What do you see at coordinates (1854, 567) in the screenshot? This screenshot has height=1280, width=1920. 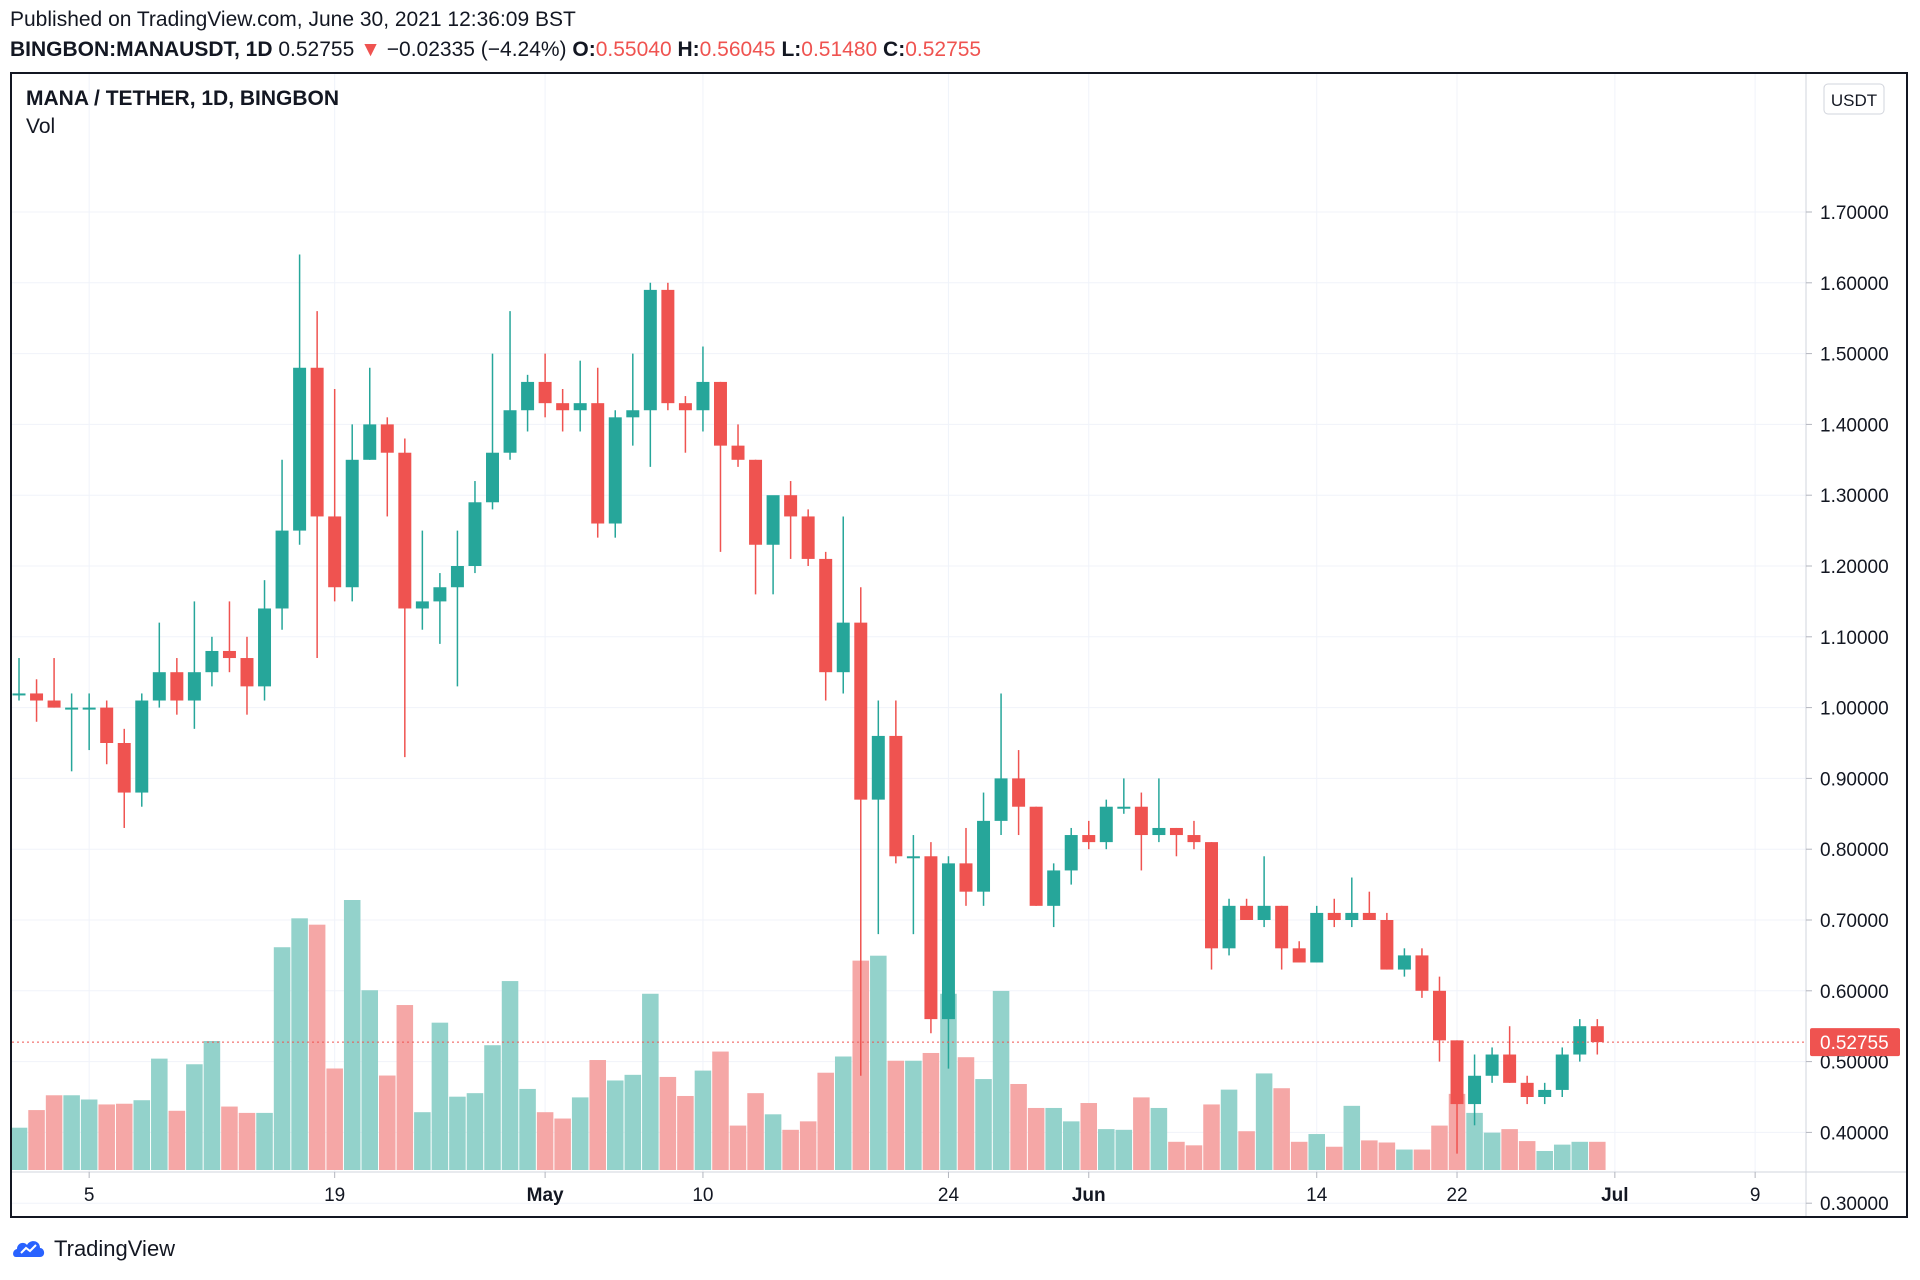 I see `price-tick-label: 1.20000` at bounding box center [1854, 567].